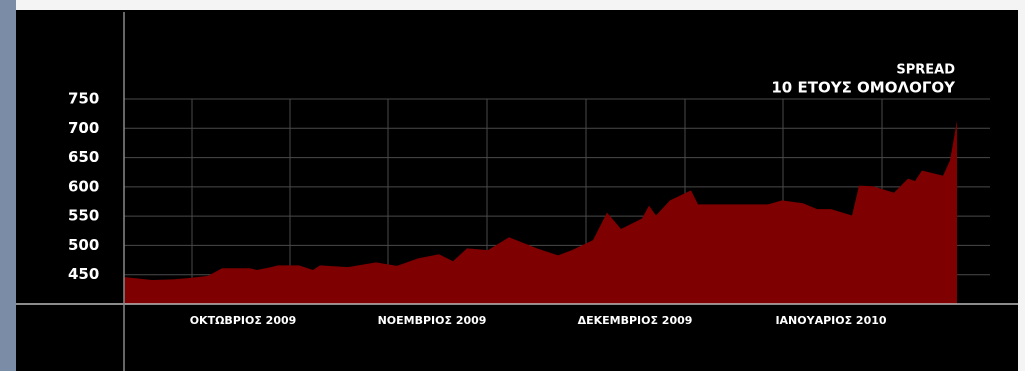 Image resolution: width=1025 pixels, height=371 pixels. Describe the element at coordinates (83, 274) in the screenshot. I see `y-tick-label: 450` at that location.